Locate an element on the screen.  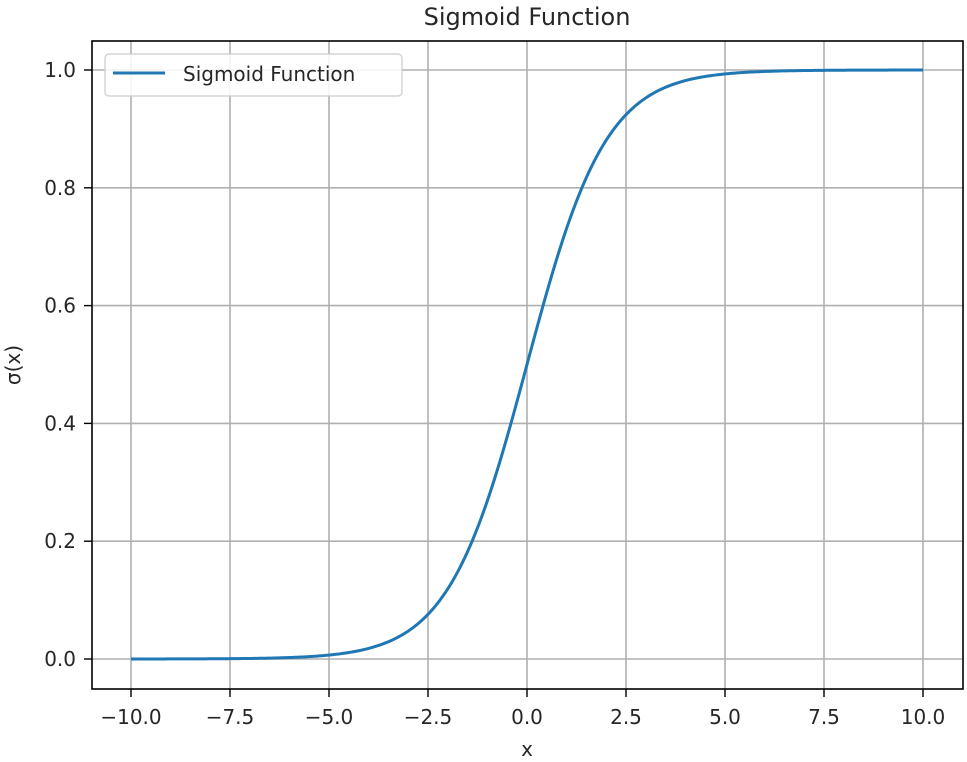
y-axis-ticks: 0.0 0.2 0.4 0.6 0.8 1.0 is located at coordinates (68, 364).